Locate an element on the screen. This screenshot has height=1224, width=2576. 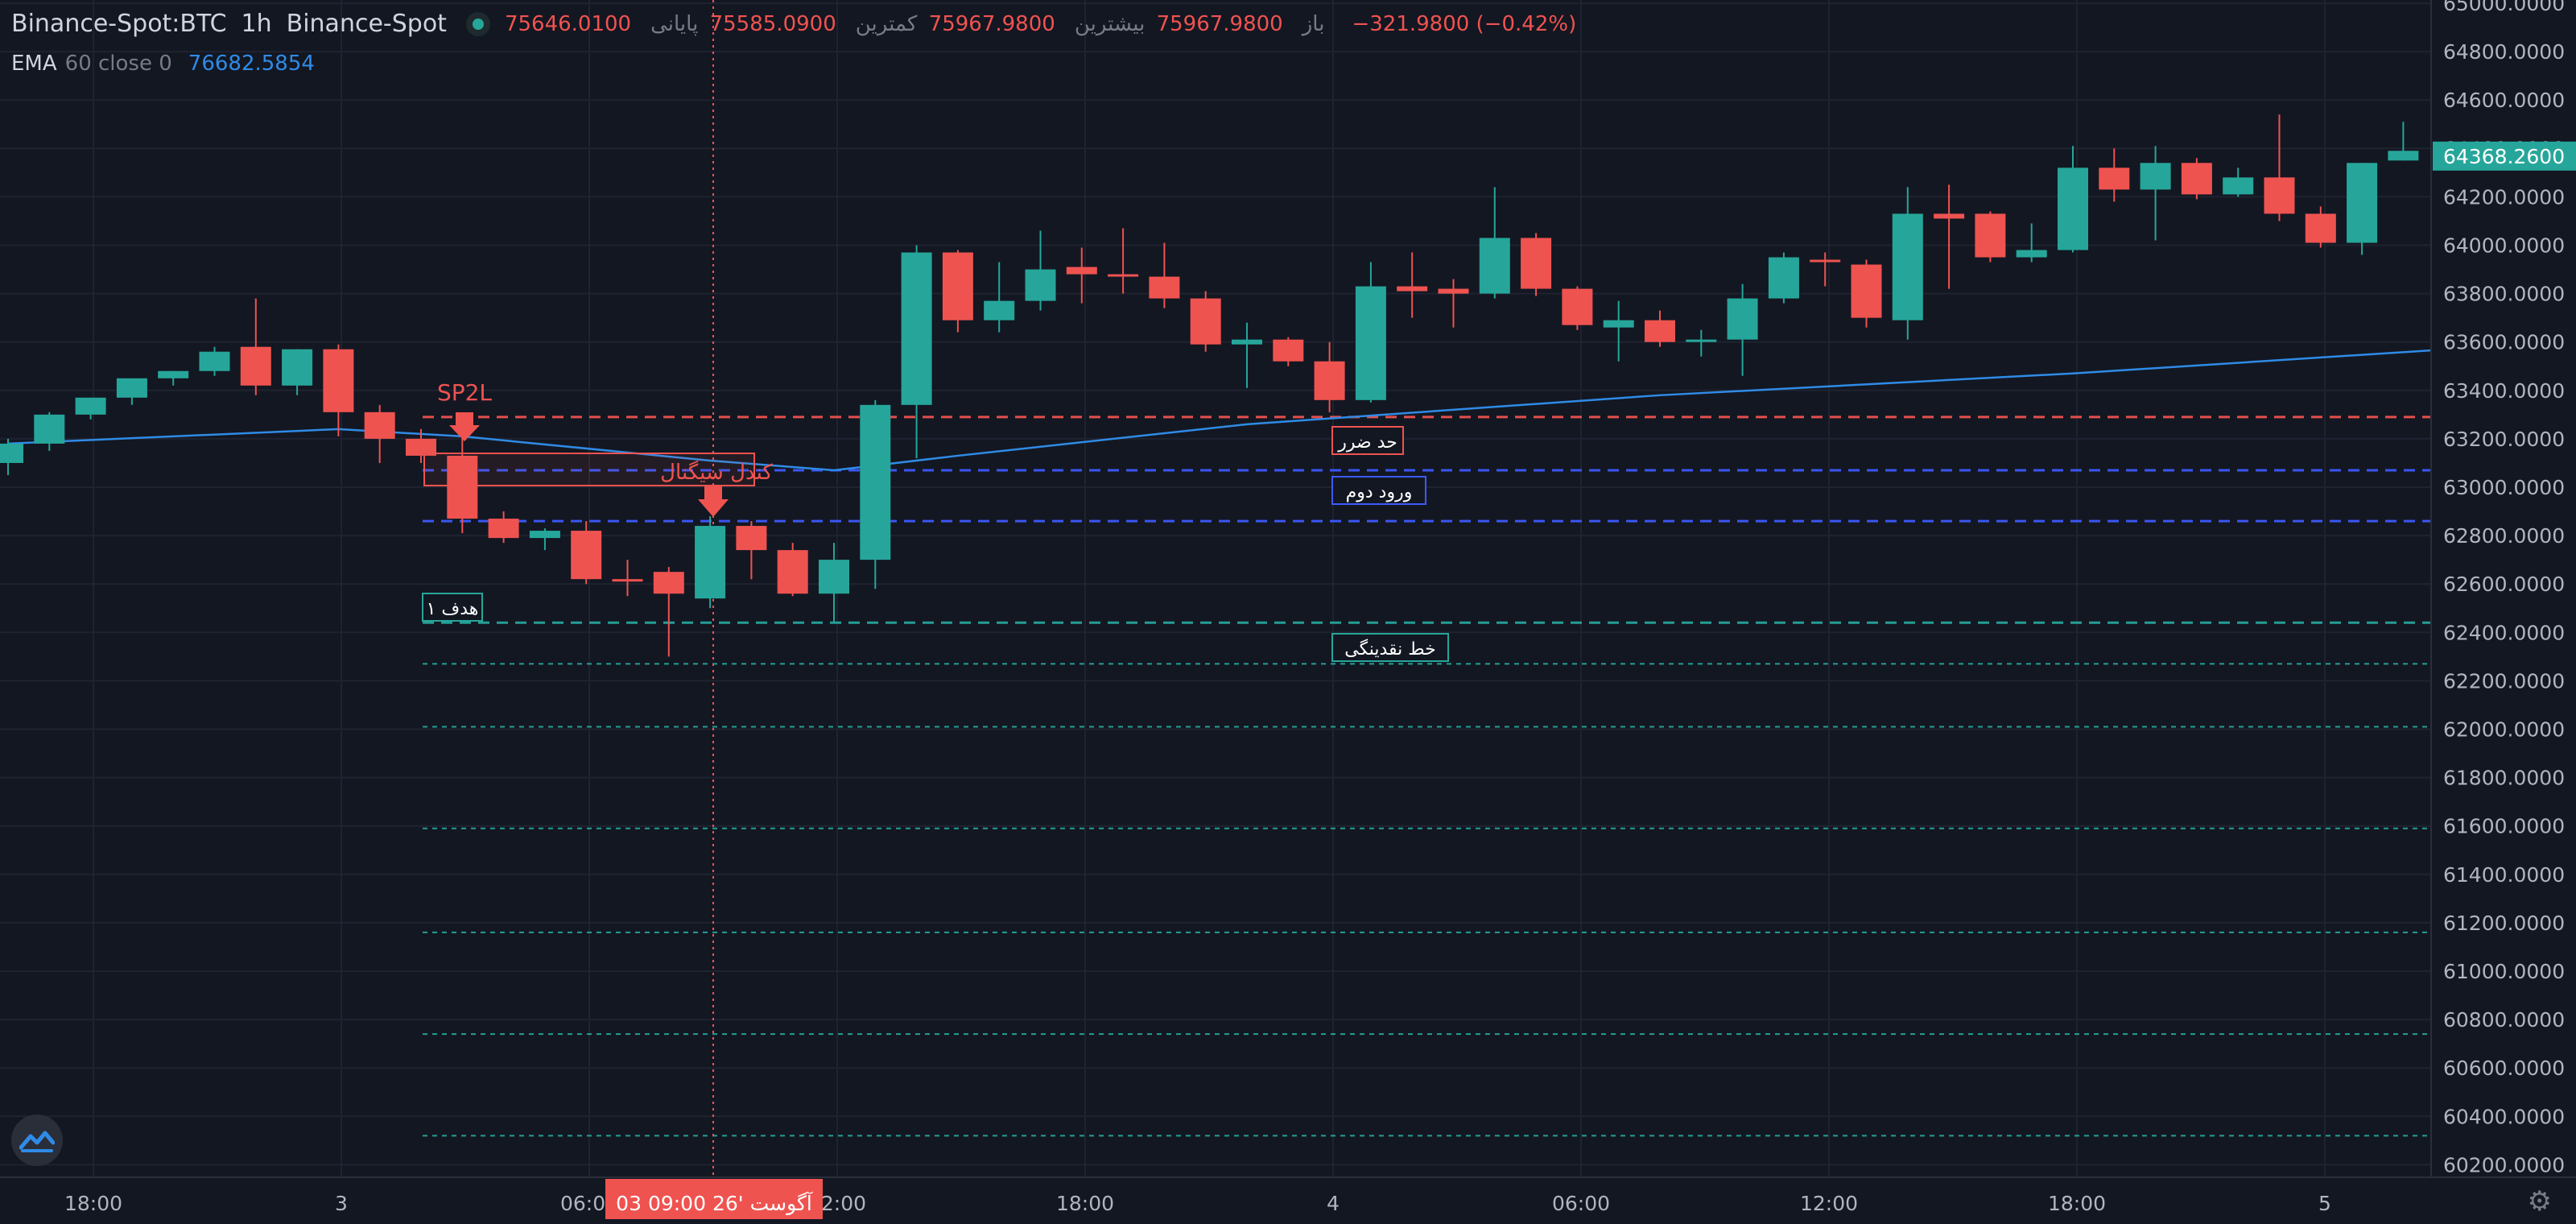
price-tick-label: 62800.0000 is located at coordinates (2504, 536).